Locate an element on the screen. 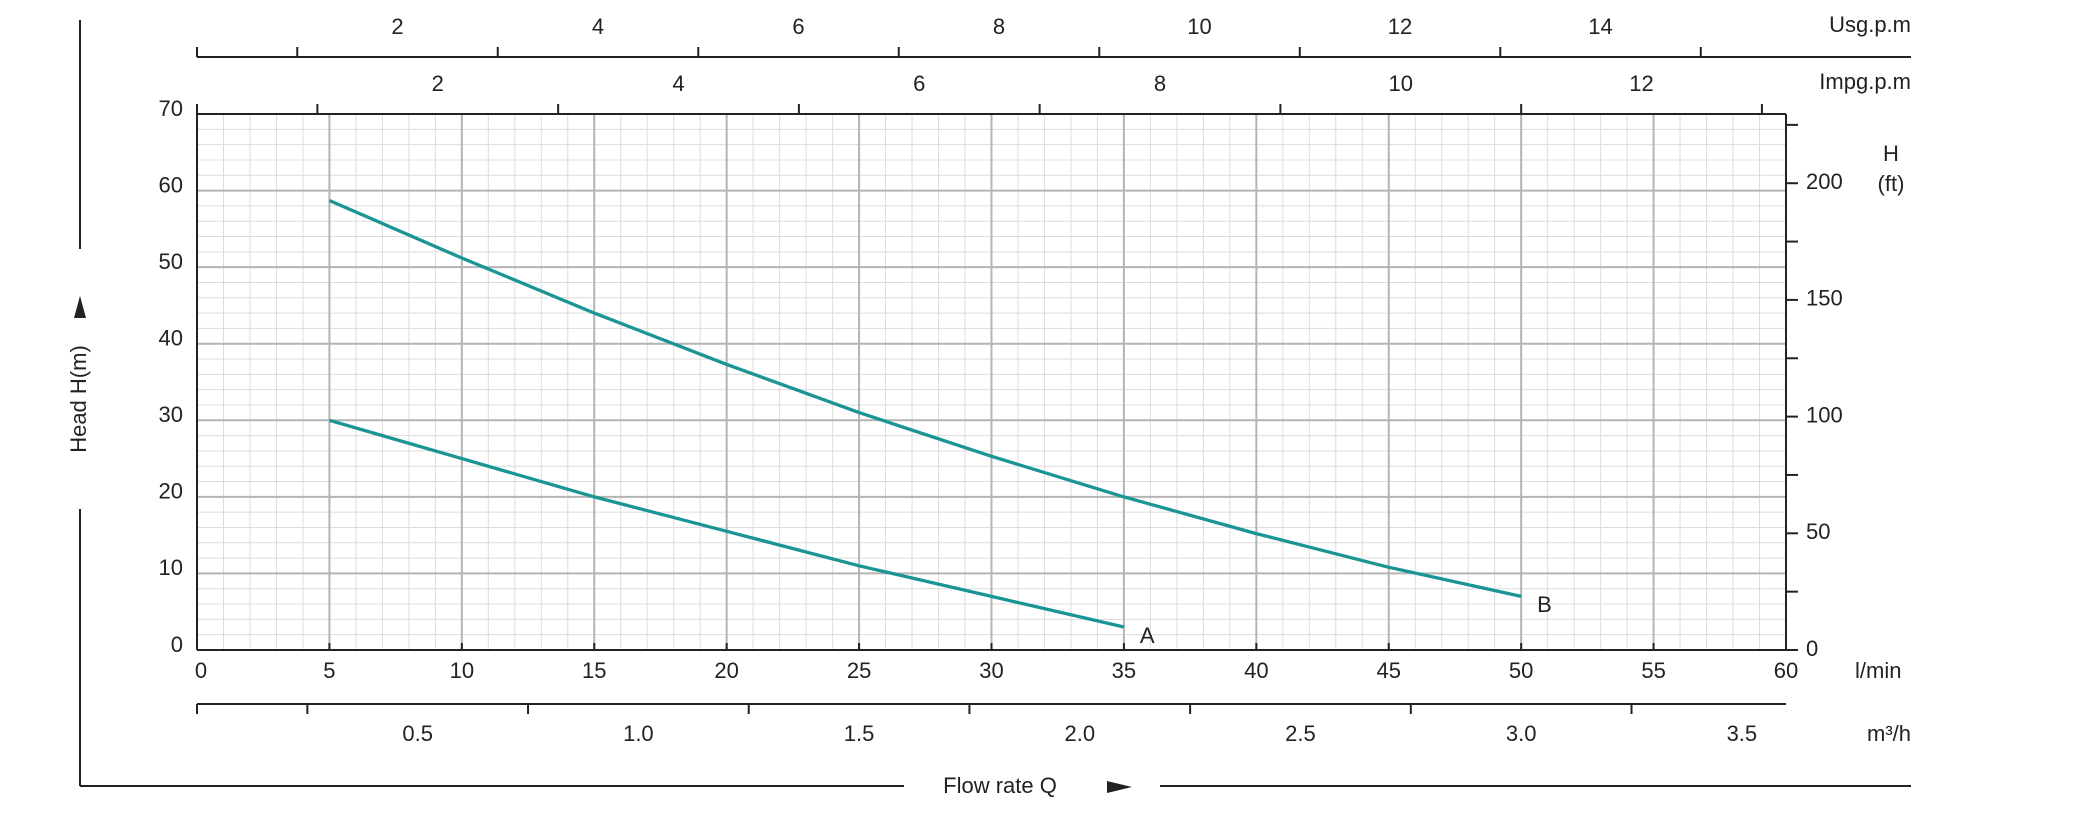 Image resolution: width=2073 pixels, height=839 pixels. y2-tick-label: 0 is located at coordinates (1812, 648).